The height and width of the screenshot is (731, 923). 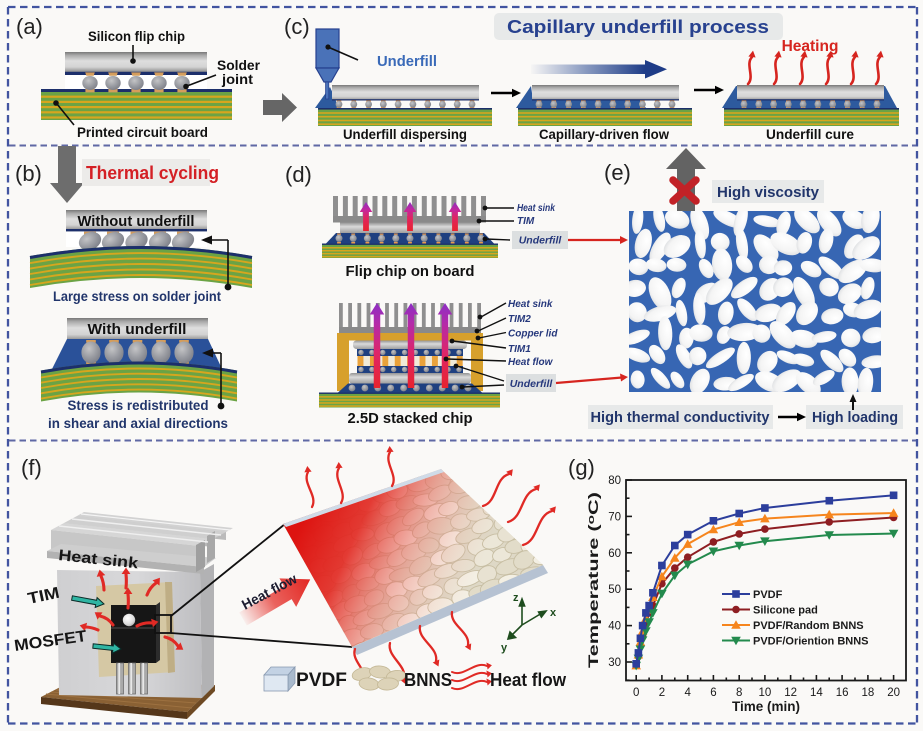 I want to click on svg-text: Large stress on solder joint, so click(x=137, y=296).